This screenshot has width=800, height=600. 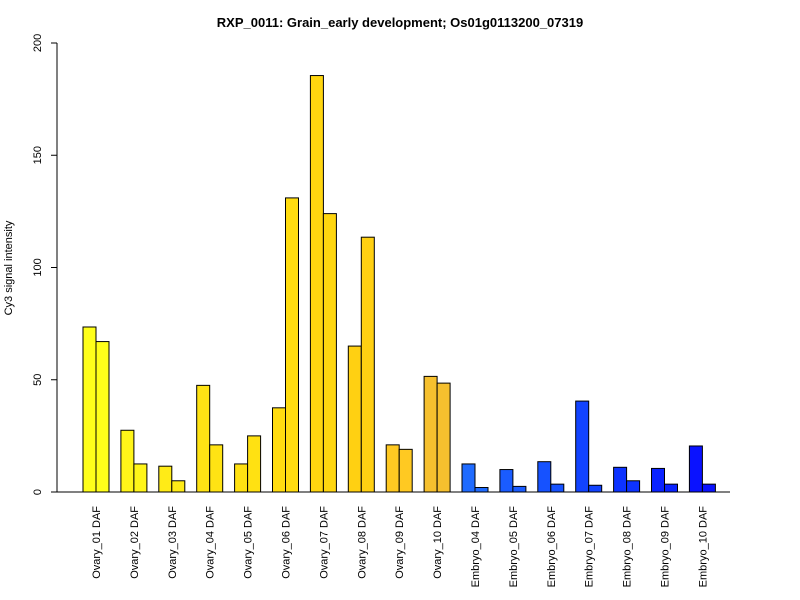 I want to click on y-tick-label: 100, so click(x=38, y=267).